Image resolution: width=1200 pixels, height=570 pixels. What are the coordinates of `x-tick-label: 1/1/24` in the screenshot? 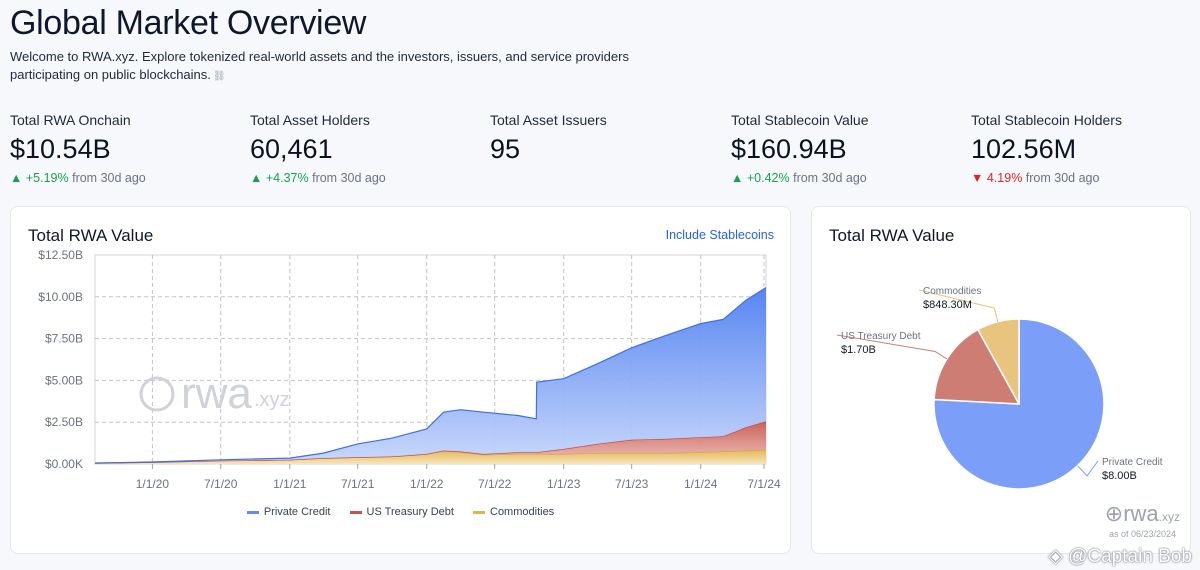 It's located at (701, 484).